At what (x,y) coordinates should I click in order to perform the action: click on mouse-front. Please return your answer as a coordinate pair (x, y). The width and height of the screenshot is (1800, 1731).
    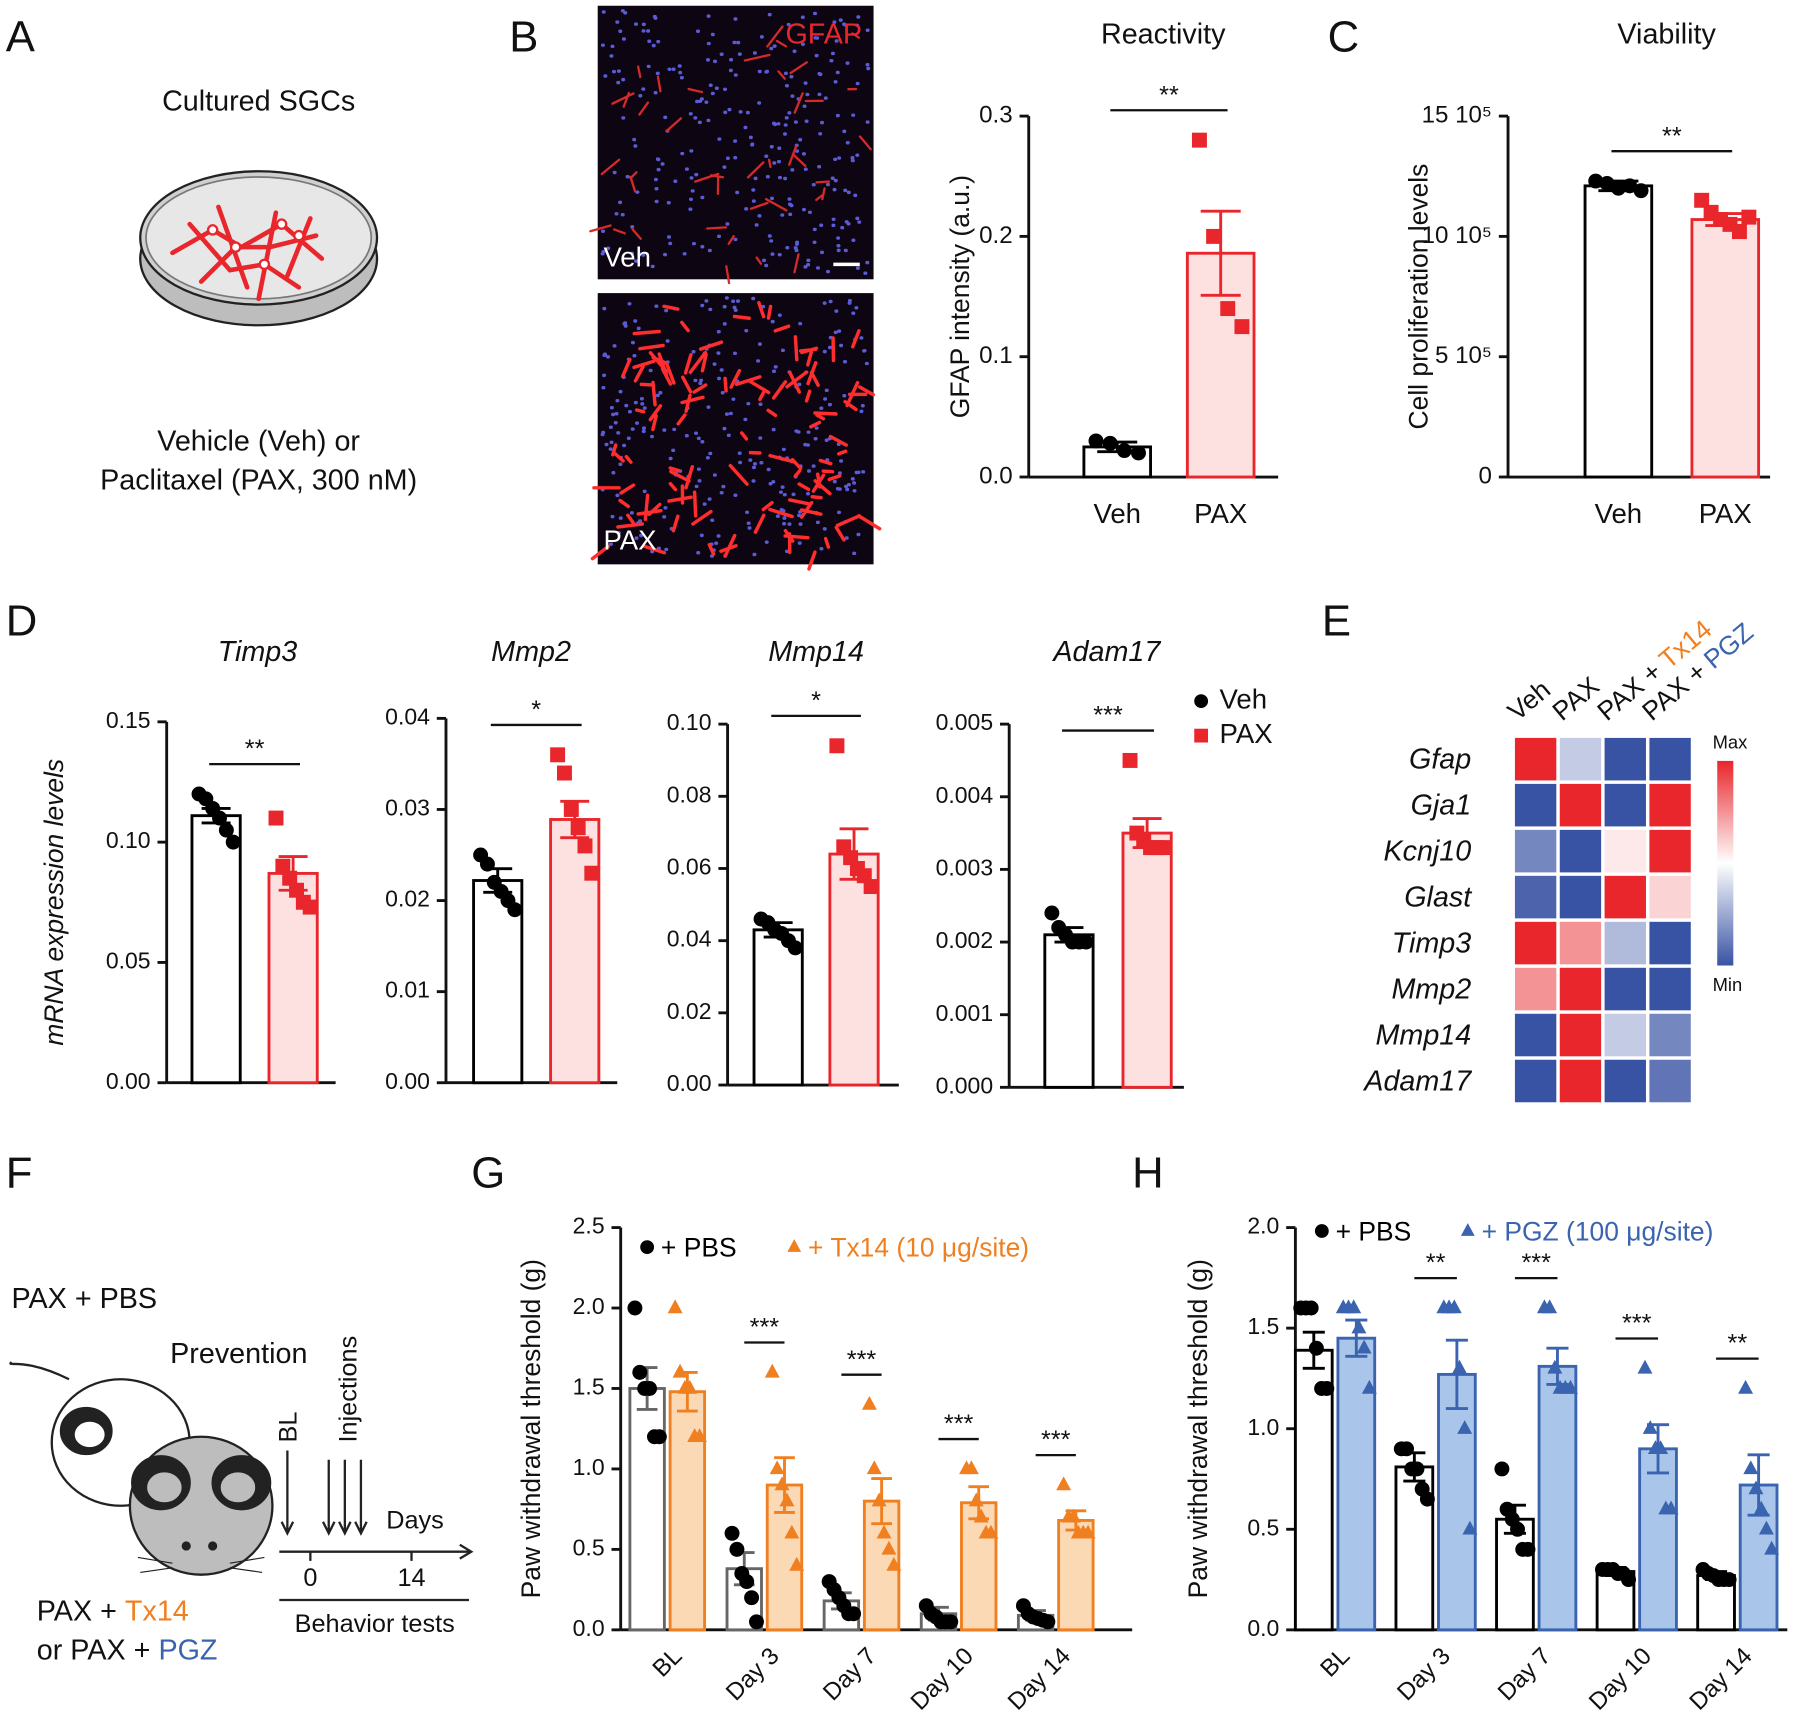
    Looking at the image, I should click on (201, 1505).